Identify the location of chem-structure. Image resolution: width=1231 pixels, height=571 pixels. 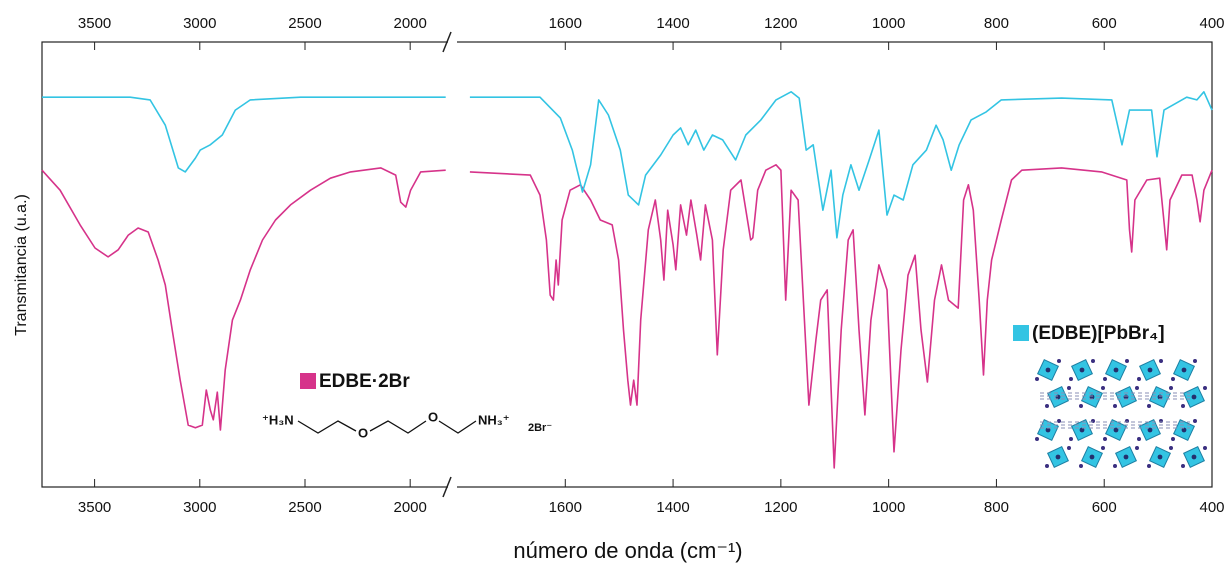
(387, 427).